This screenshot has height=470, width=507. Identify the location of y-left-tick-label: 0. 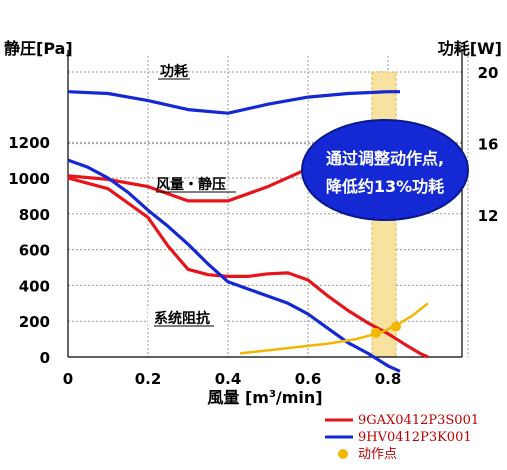
(45, 358).